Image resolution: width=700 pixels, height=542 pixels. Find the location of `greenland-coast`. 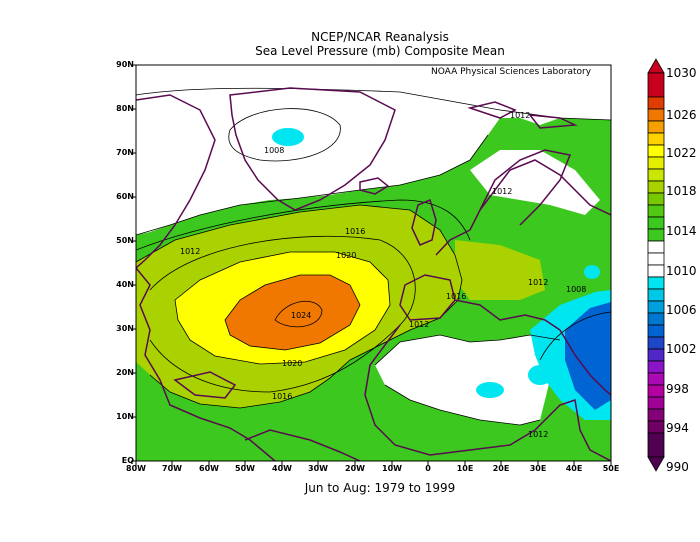

greenland-coast is located at coordinates (312, 149).